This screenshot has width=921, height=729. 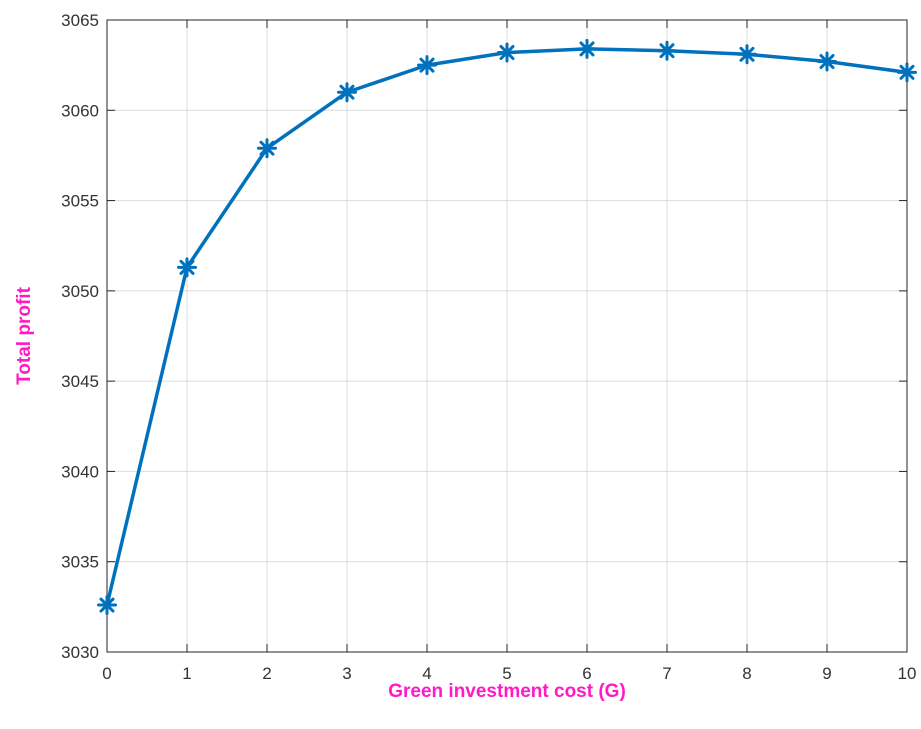 What do you see at coordinates (80, 471) in the screenshot?
I see `y-tick-label: 3040` at bounding box center [80, 471].